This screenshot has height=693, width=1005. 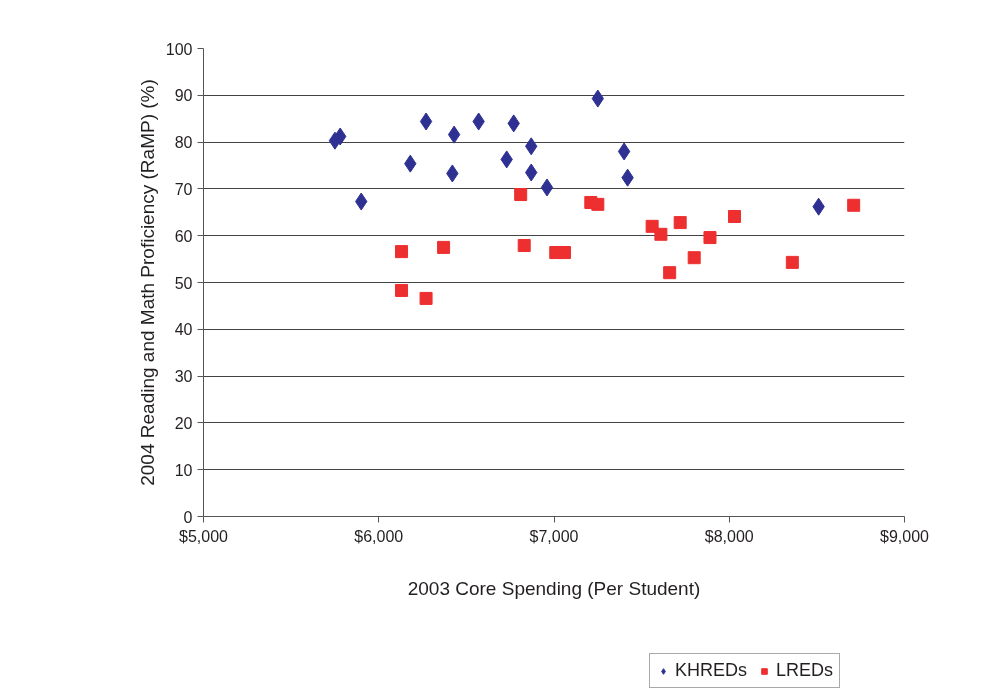 What do you see at coordinates (183, 236) in the screenshot?
I see `y-tick-label: 60` at bounding box center [183, 236].